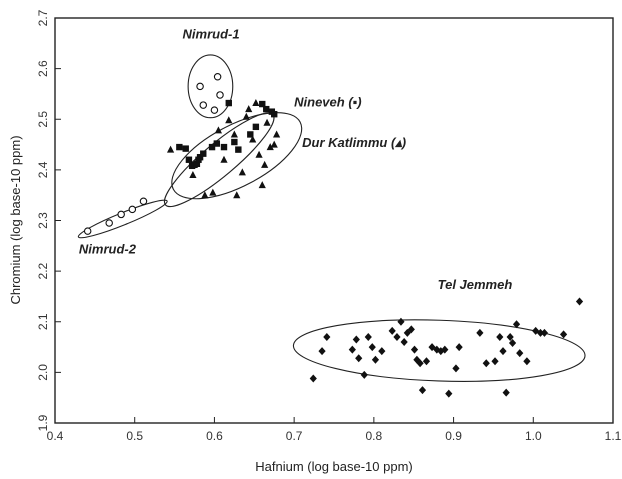  I want to click on annotation-label: Dur Katlimmu (▴), so click(354, 142).